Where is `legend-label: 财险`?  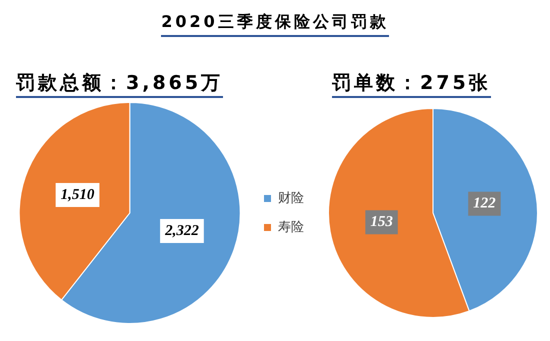
legend-label: 财险 is located at coordinates (291, 198).